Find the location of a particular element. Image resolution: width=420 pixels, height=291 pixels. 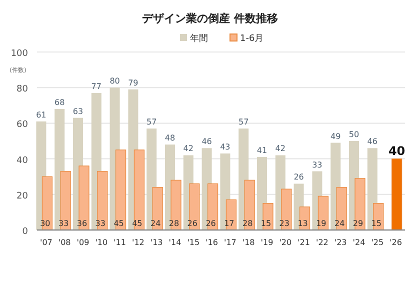

x-tick-label: '21 is located at coordinates (304, 242).